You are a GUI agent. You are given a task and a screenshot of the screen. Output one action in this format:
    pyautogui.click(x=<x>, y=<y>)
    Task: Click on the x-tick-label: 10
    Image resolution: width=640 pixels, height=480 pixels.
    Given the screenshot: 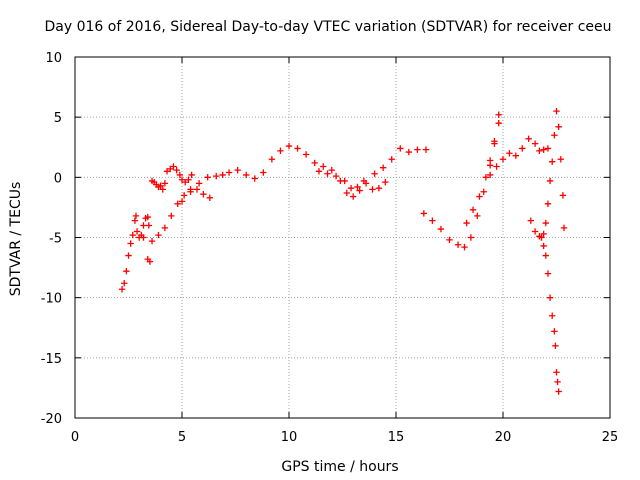 What is the action you would take?
    pyautogui.click(x=289, y=437)
    